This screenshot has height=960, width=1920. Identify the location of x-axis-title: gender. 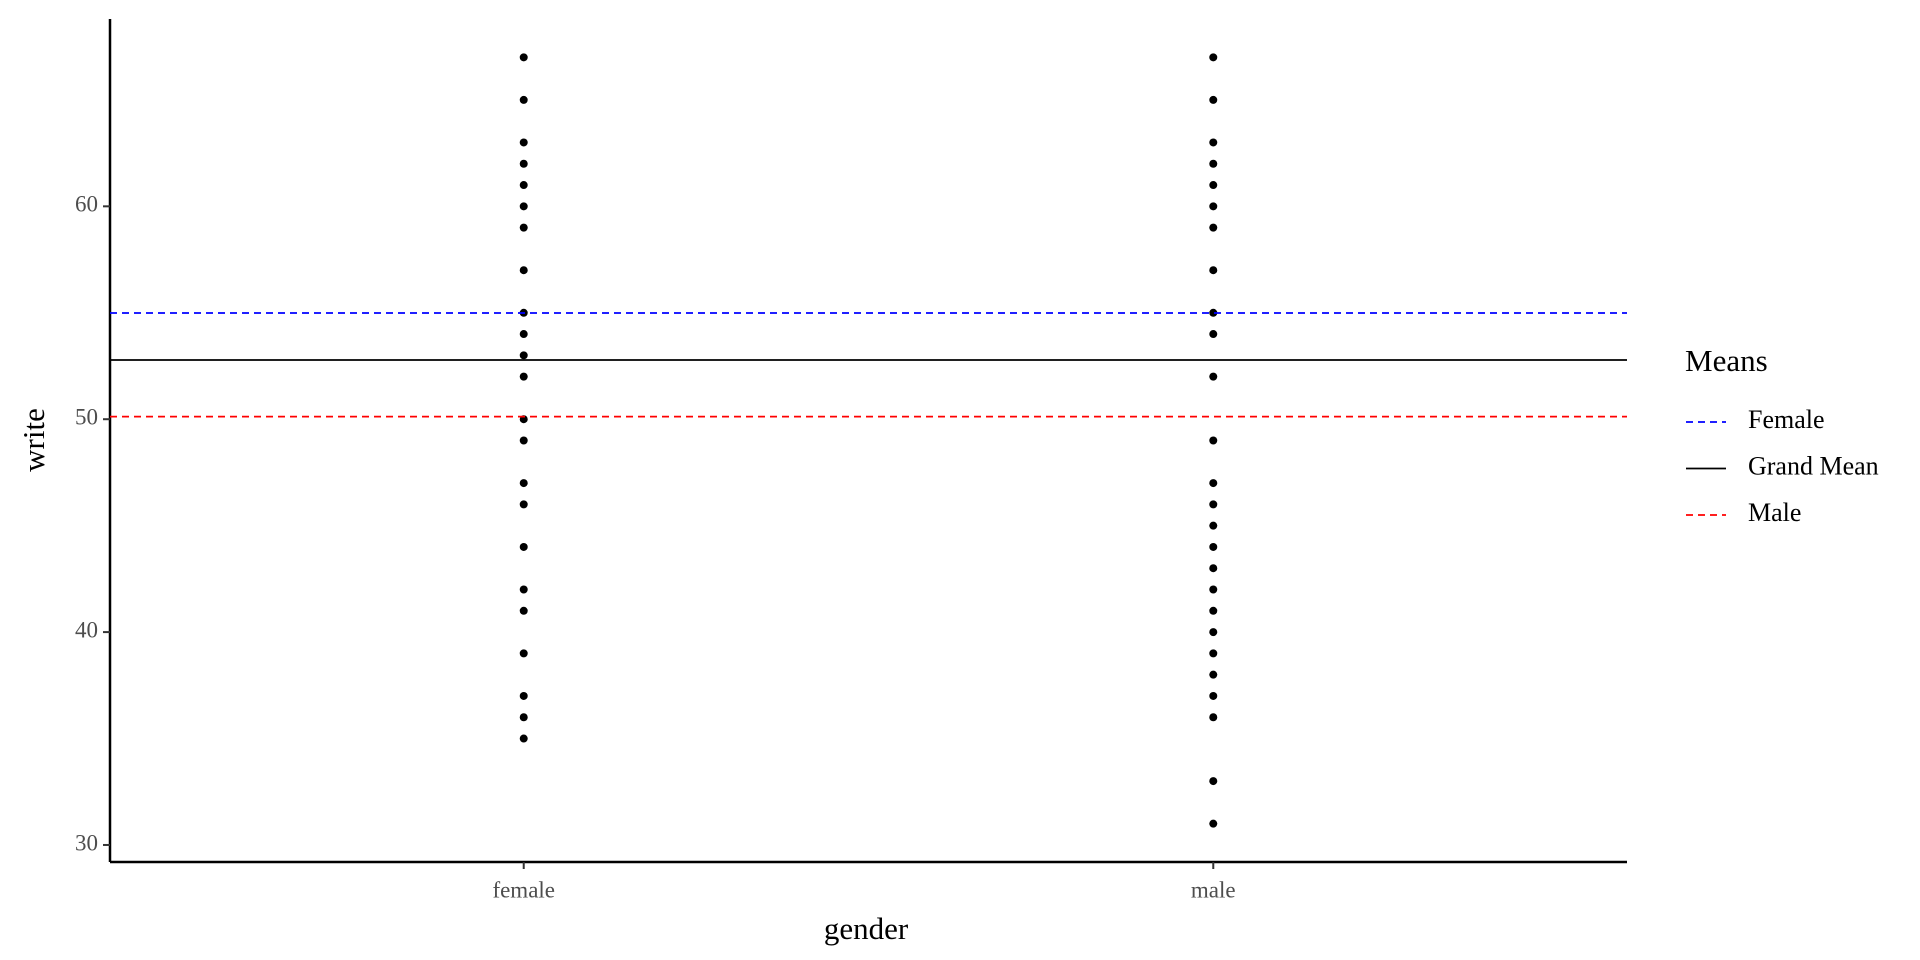
(866, 928).